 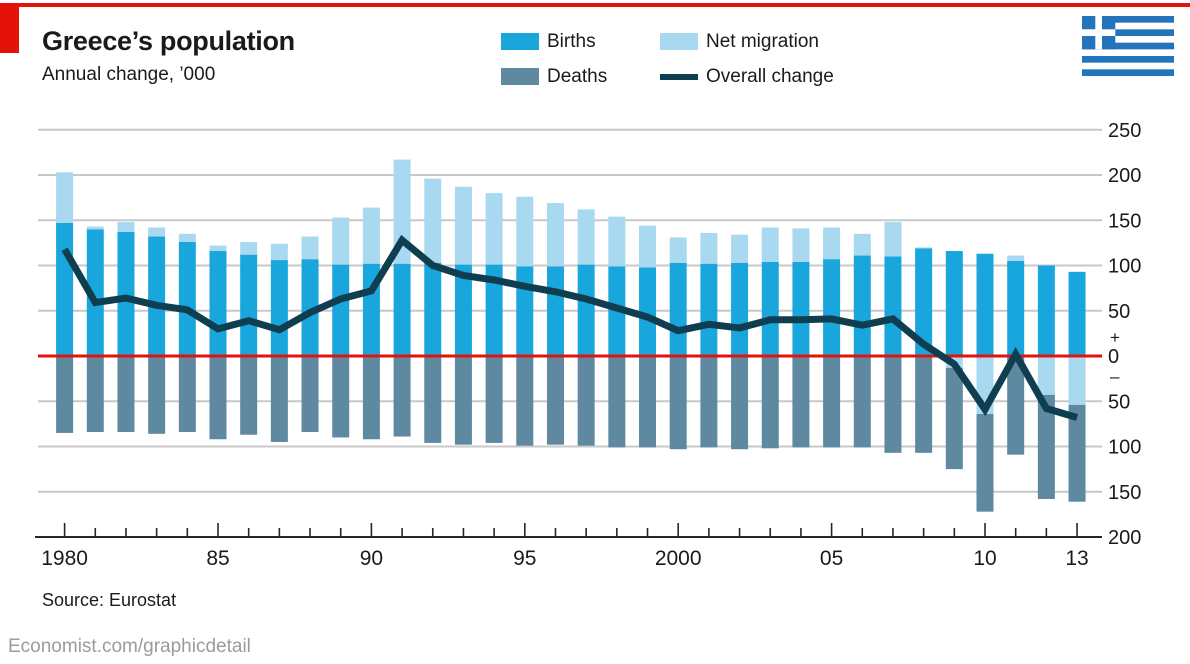 I want to click on bar-deaths-1986, so click(x=249, y=395).